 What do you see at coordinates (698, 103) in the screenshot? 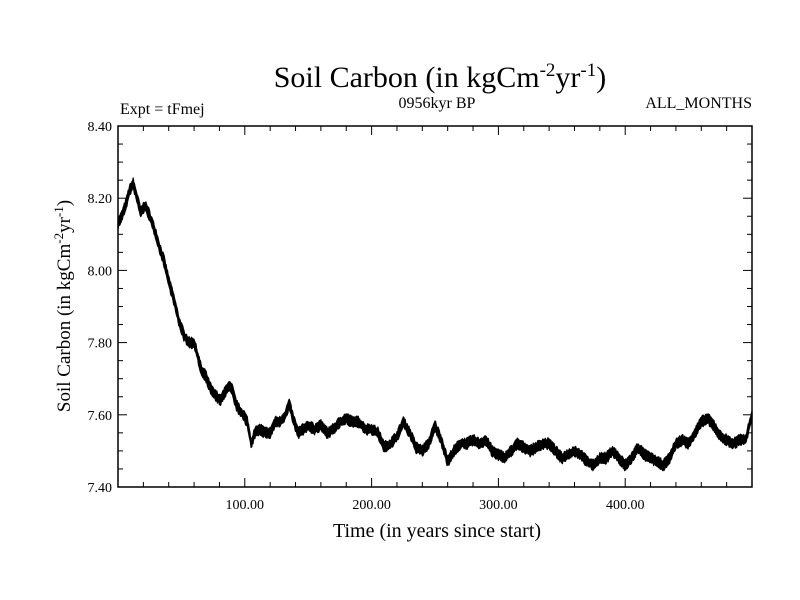
I see `months-label: ALL_MONTHS` at bounding box center [698, 103].